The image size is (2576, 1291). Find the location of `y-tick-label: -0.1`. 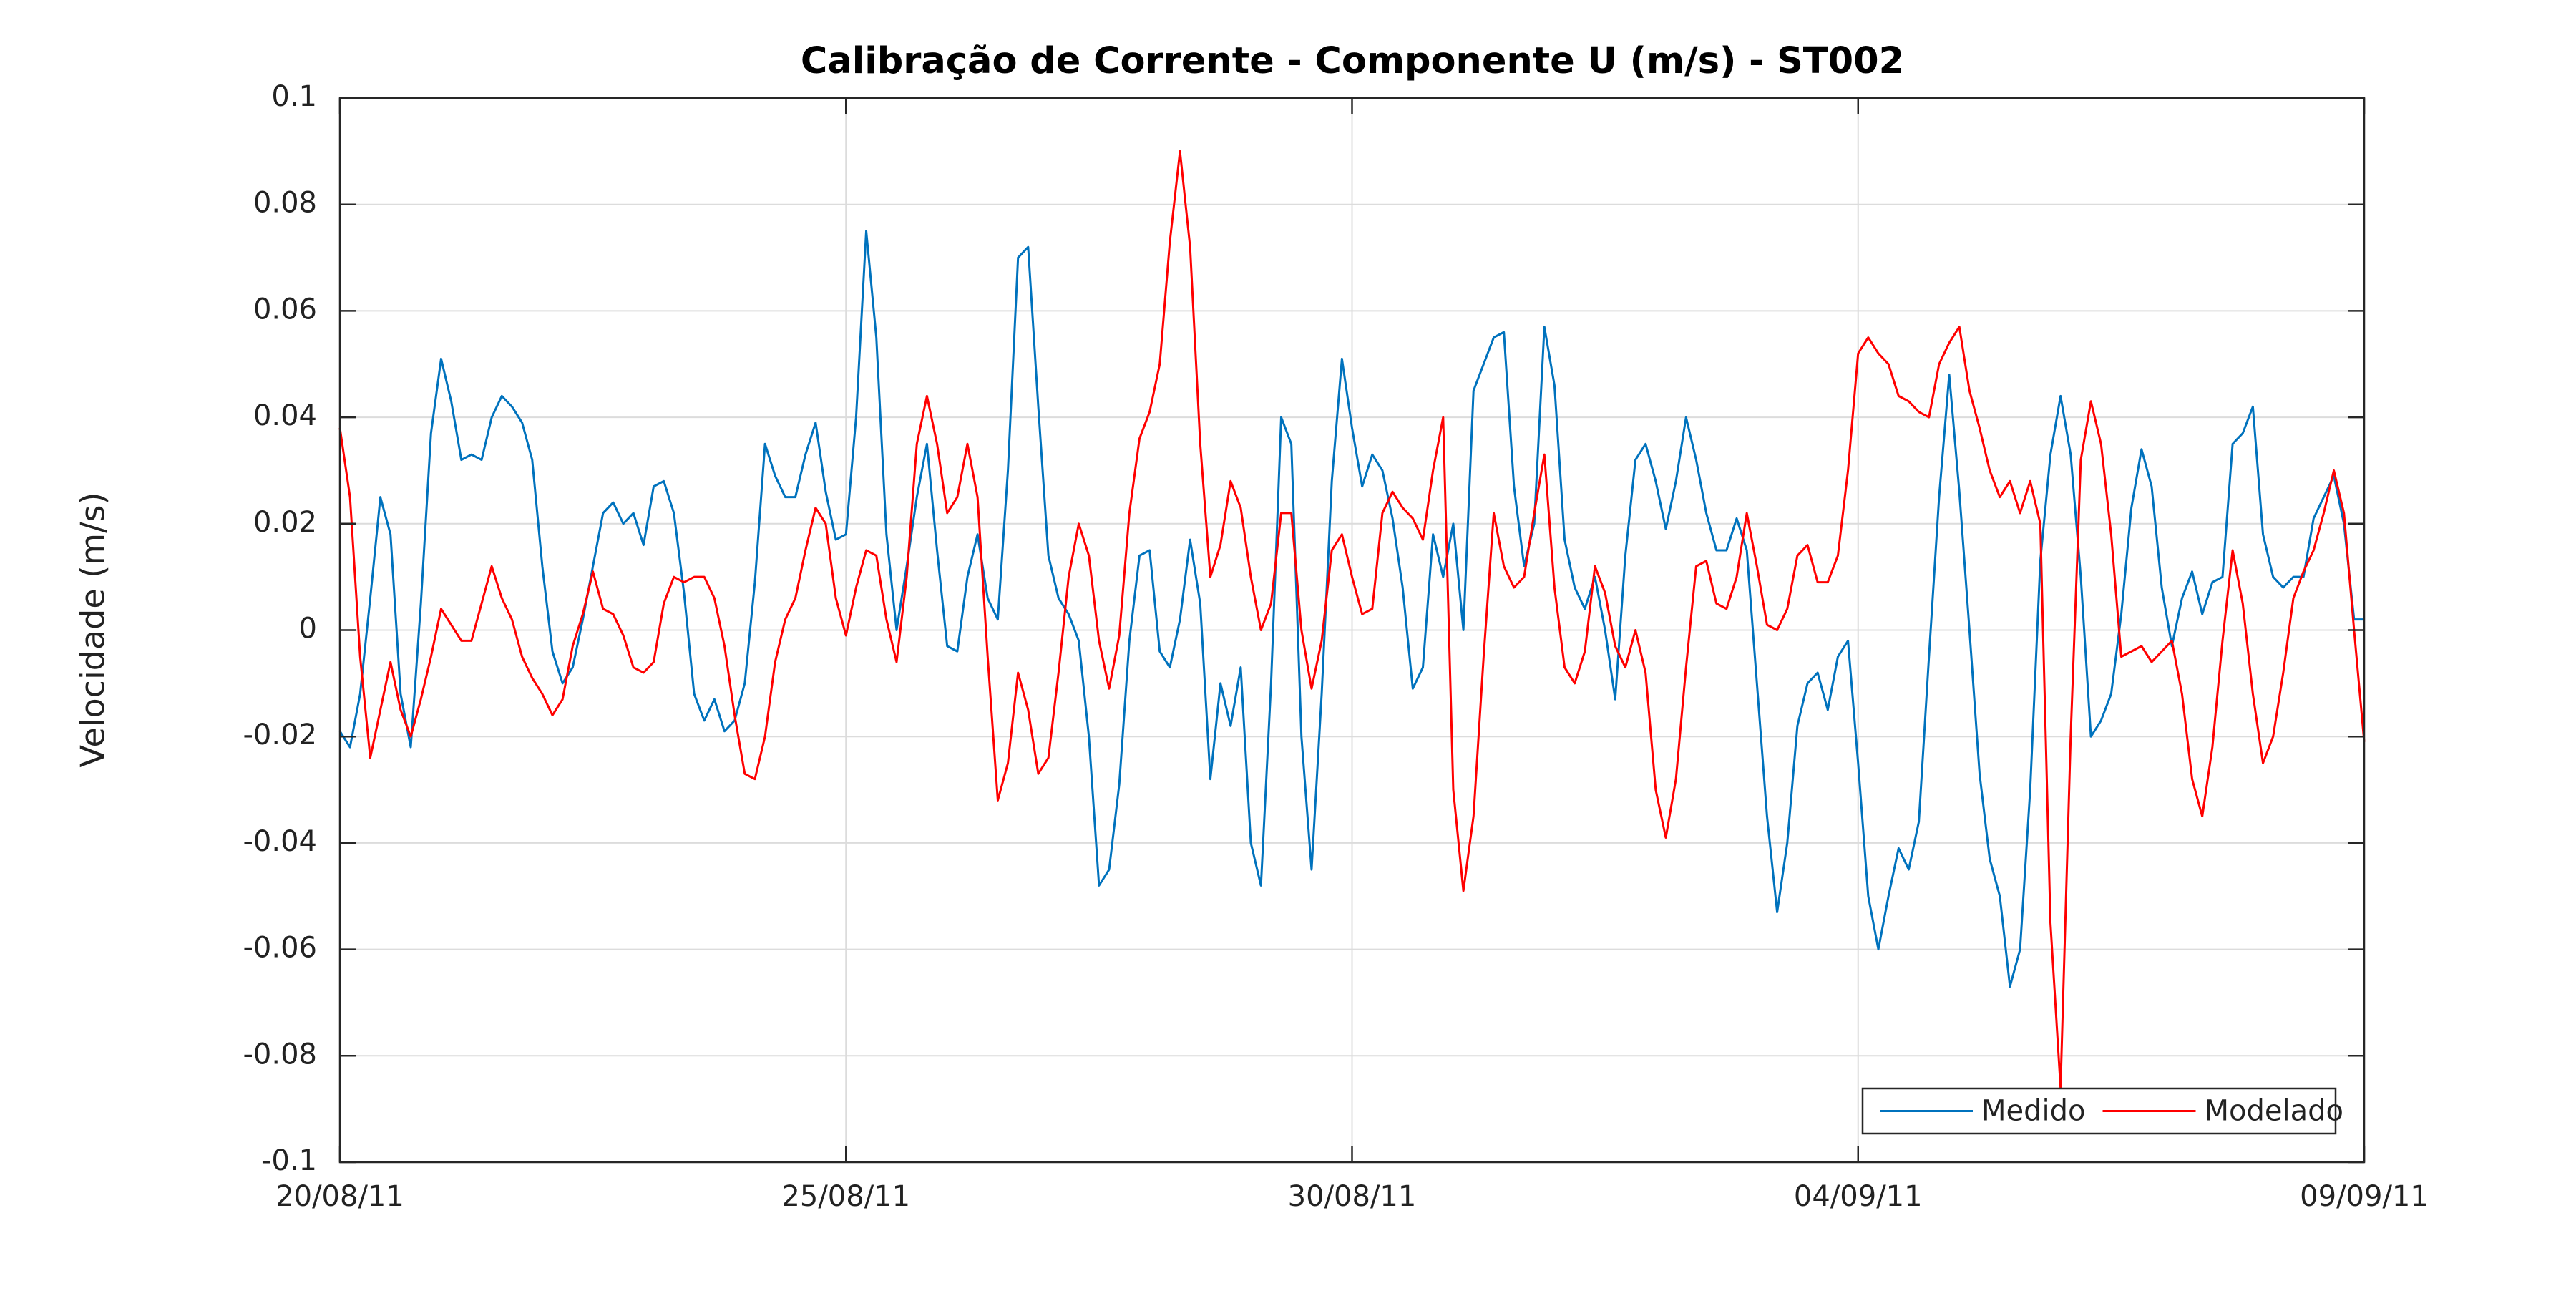

y-tick-label: -0.1 is located at coordinates (289, 1160).